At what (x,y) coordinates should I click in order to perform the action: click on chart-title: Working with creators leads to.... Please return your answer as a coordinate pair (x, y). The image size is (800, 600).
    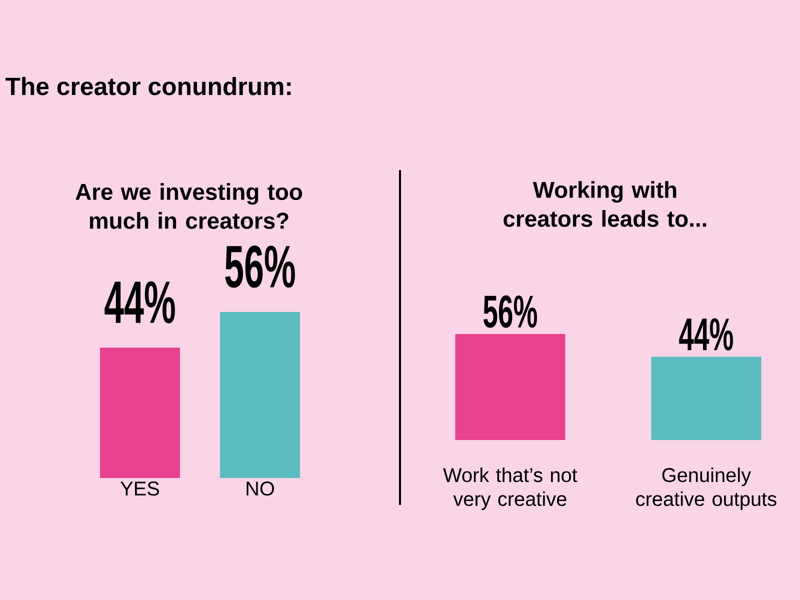
    Looking at the image, I should click on (605, 204).